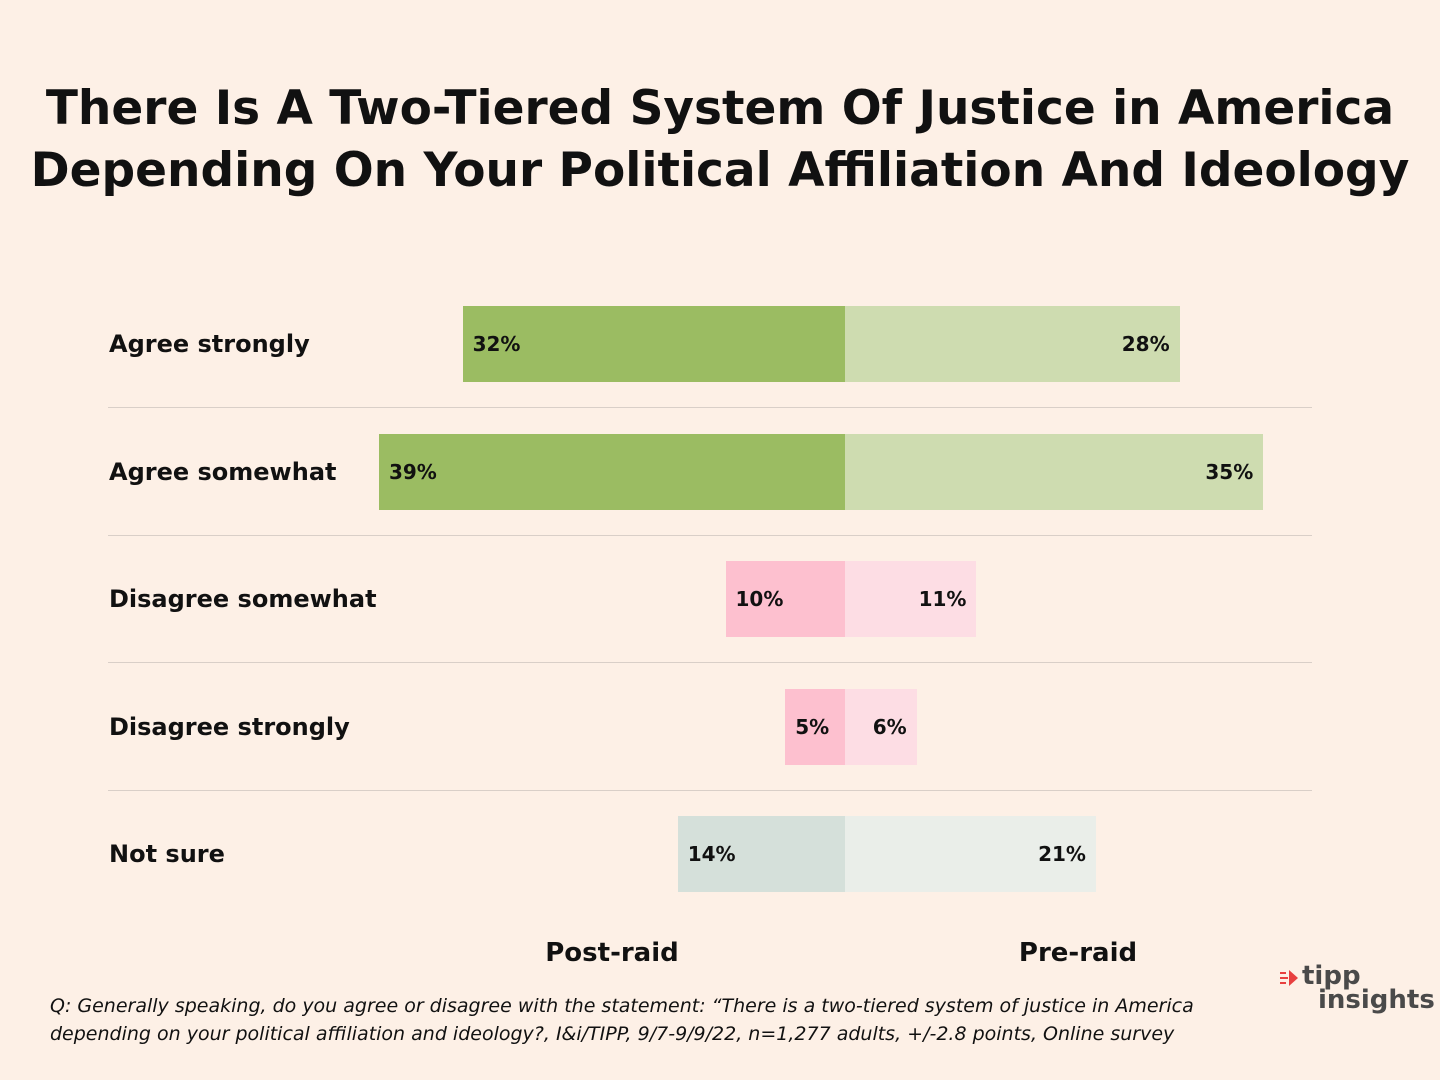 This screenshot has width=1440, height=1080. What do you see at coordinates (1062, 854) in the screenshot?
I see `bar-value-label-pre-raid: 21%` at bounding box center [1062, 854].